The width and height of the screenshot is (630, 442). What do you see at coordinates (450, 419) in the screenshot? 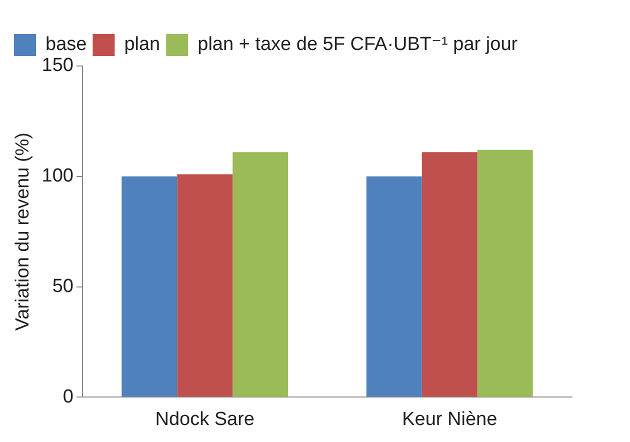
I see `x-tick-label: Keur Niène` at bounding box center [450, 419].